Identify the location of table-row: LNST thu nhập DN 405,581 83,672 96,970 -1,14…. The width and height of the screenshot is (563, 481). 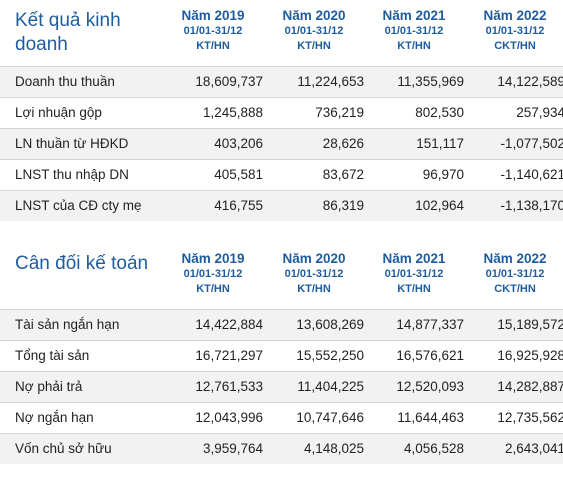
(281, 174).